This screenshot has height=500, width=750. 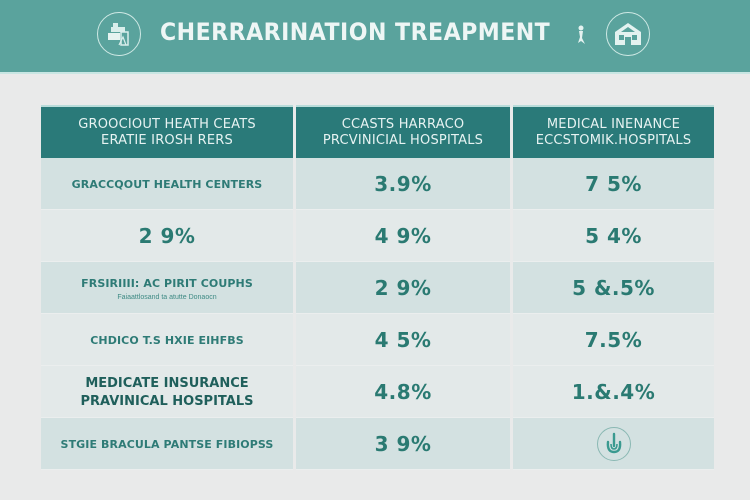 I want to click on row-label-subtext: Faiaattlosand ta atutte Donaocn, so click(x=167, y=297).